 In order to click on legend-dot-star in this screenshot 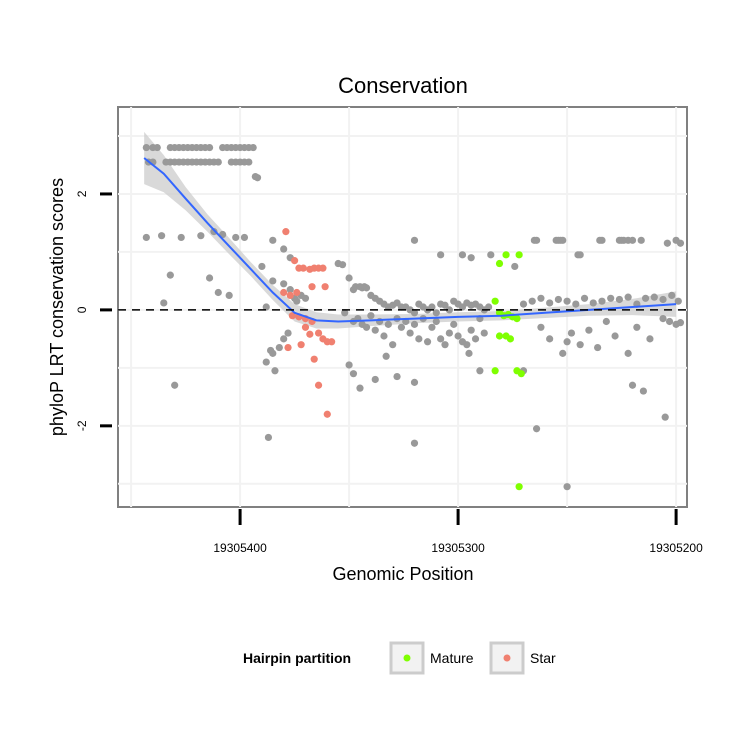, I will do `click(507, 658)`.